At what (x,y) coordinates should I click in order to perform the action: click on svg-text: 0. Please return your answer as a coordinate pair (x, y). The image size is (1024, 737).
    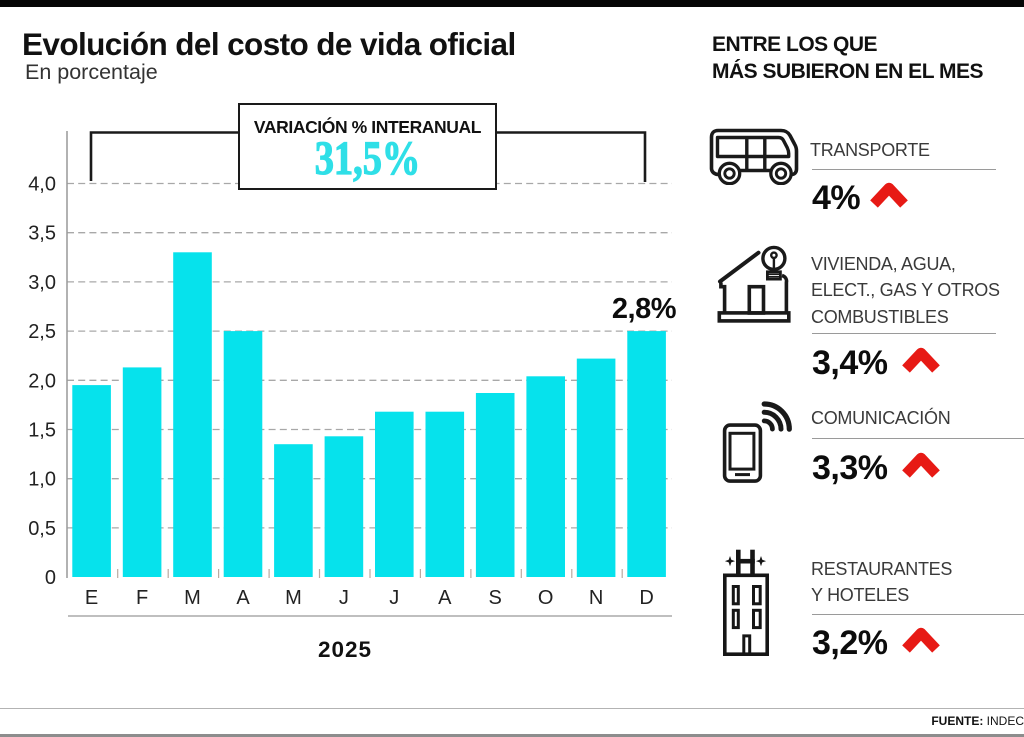
    Looking at the image, I should click on (50, 578).